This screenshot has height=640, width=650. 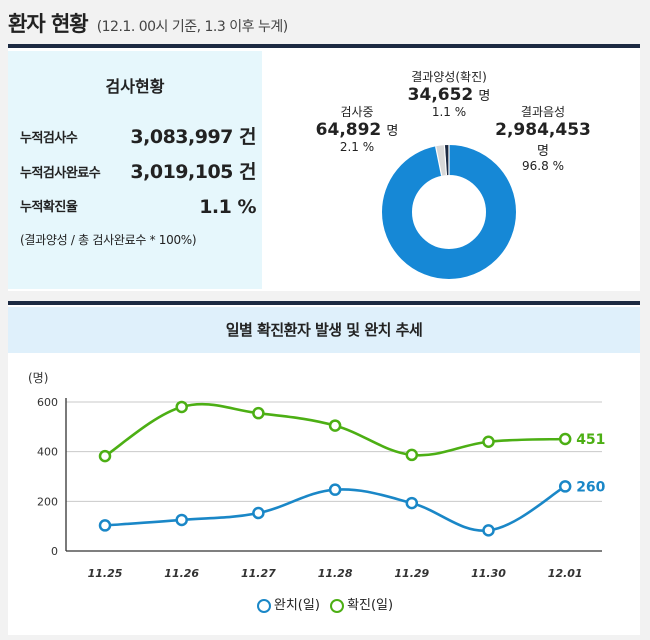 What do you see at coordinates (543, 130) in the screenshot?
I see `segment-value: 2,984,453` at bounding box center [543, 130].